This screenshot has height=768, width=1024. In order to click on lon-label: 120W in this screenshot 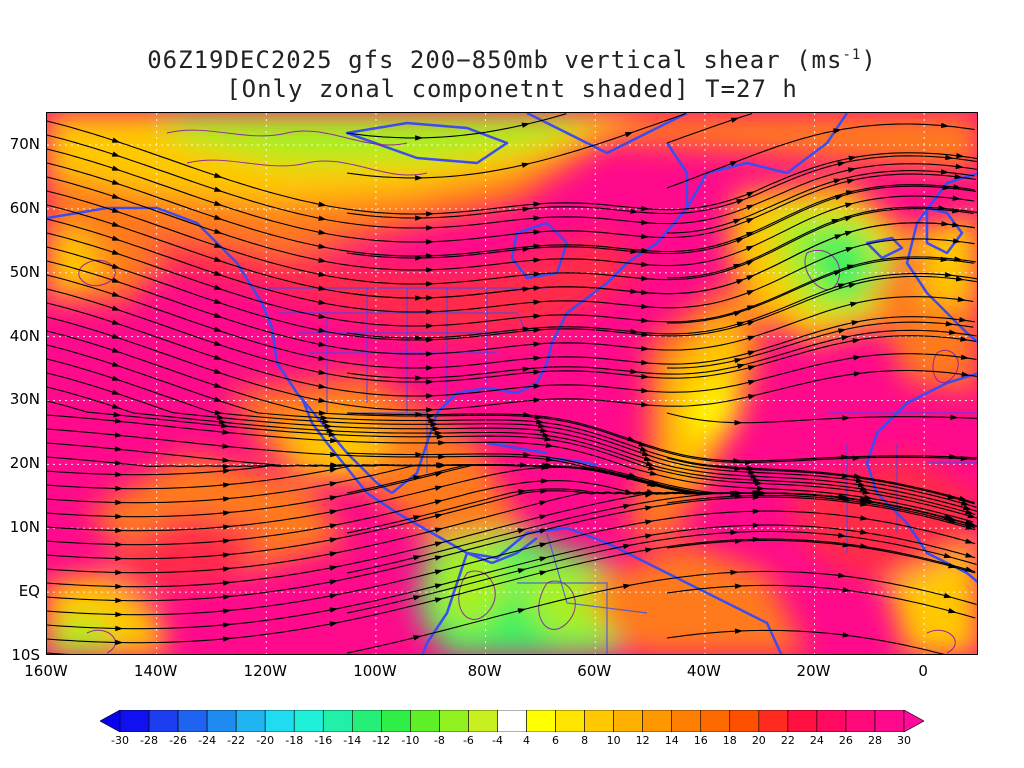, I will do `click(265, 671)`.